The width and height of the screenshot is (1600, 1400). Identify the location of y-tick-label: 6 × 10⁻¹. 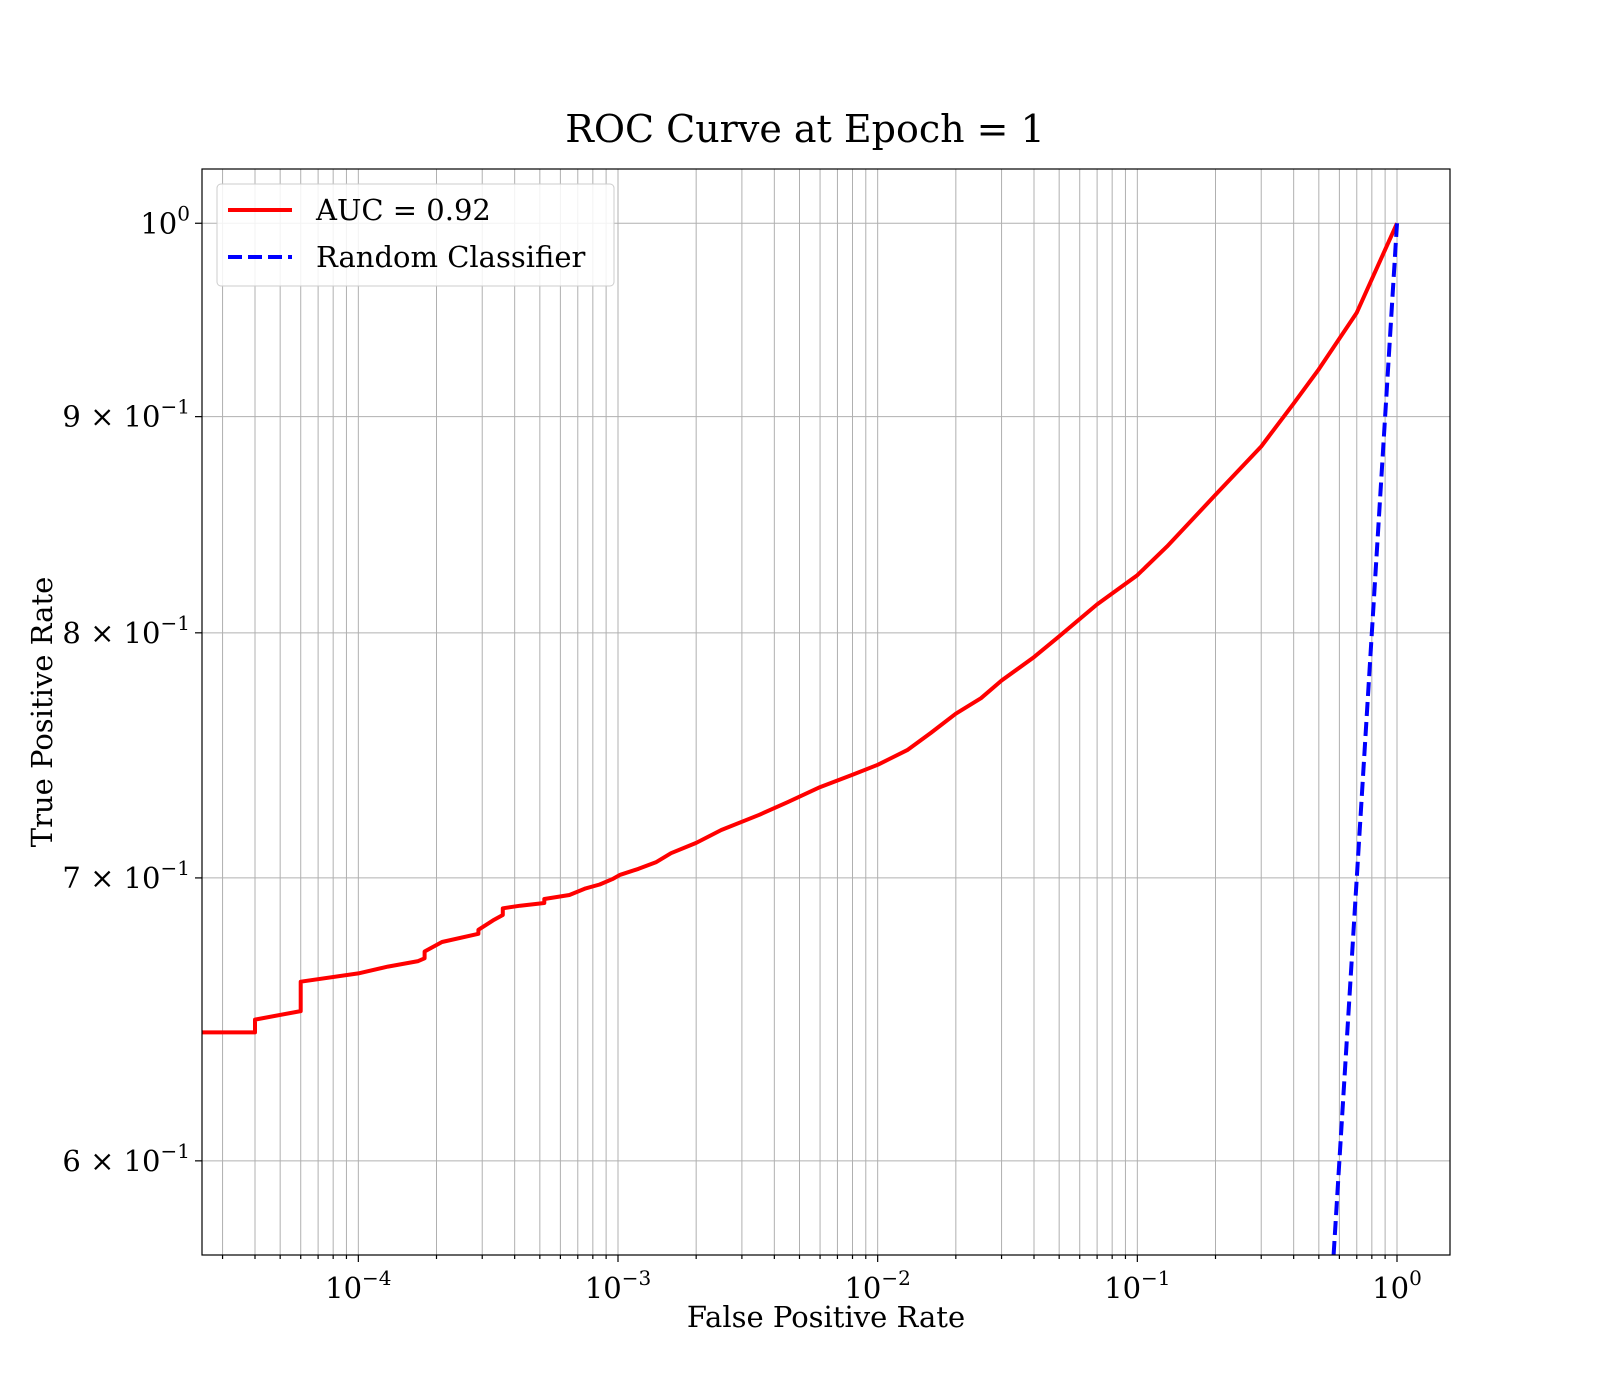
(126, 1158).